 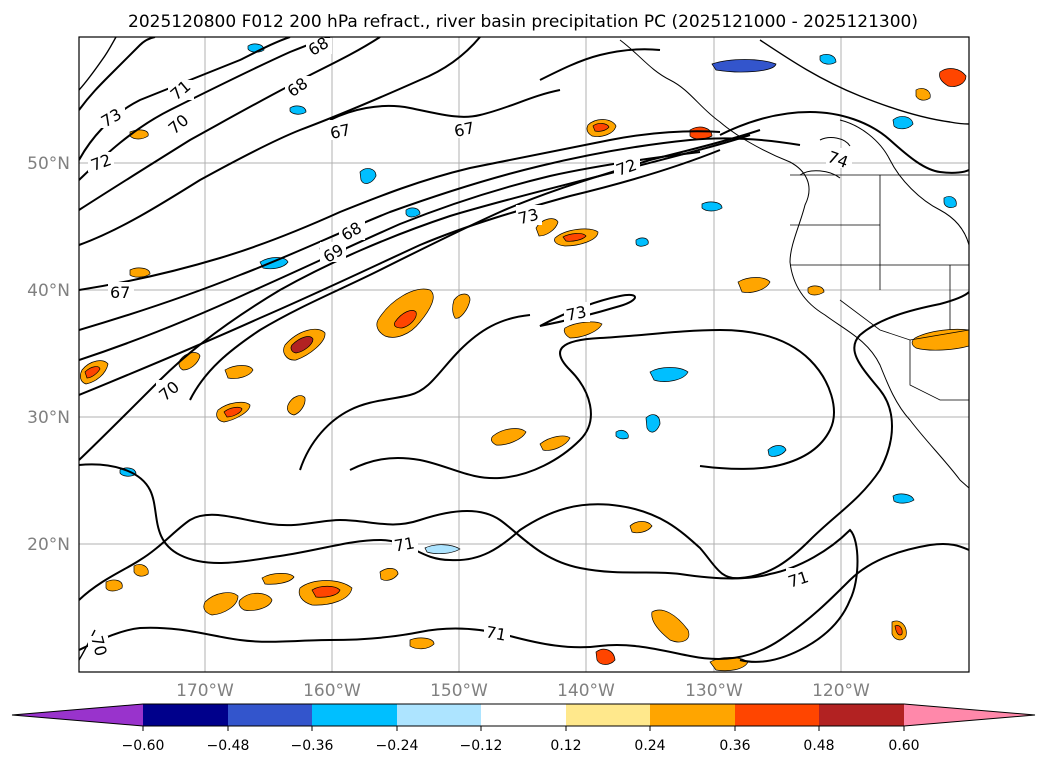 I want to click on political-borders, so click(x=879, y=287).